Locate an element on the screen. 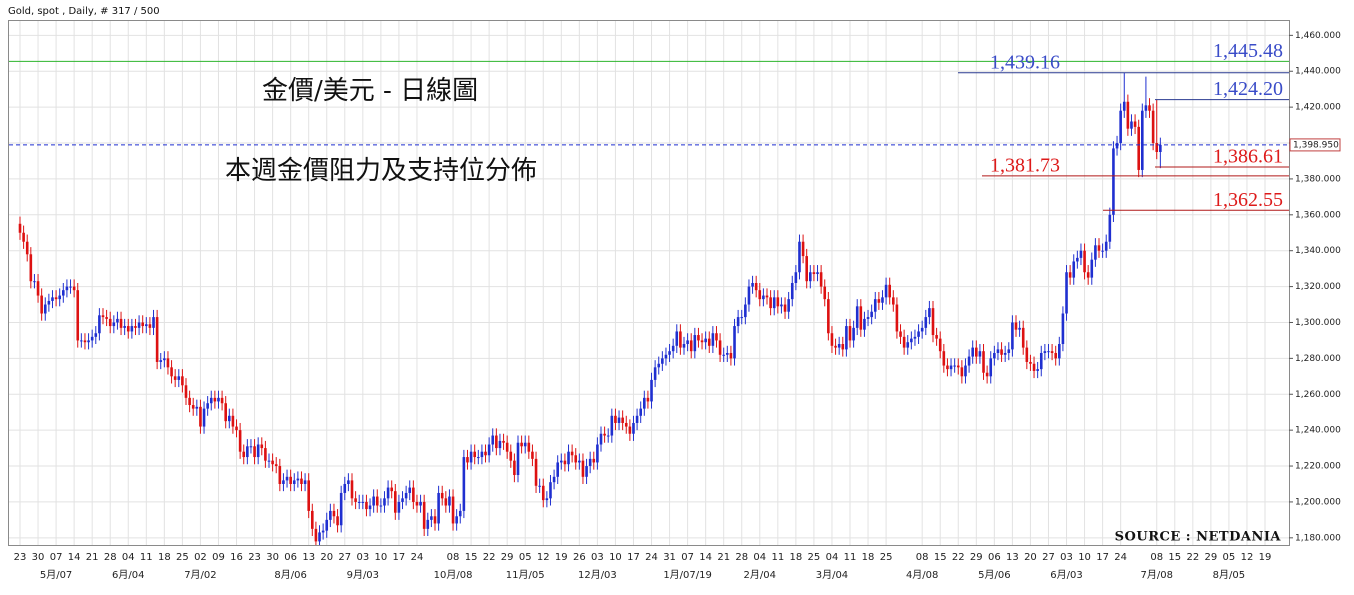 The height and width of the screenshot is (595, 1354). x-tick-label: 03 is located at coordinates (362, 557).